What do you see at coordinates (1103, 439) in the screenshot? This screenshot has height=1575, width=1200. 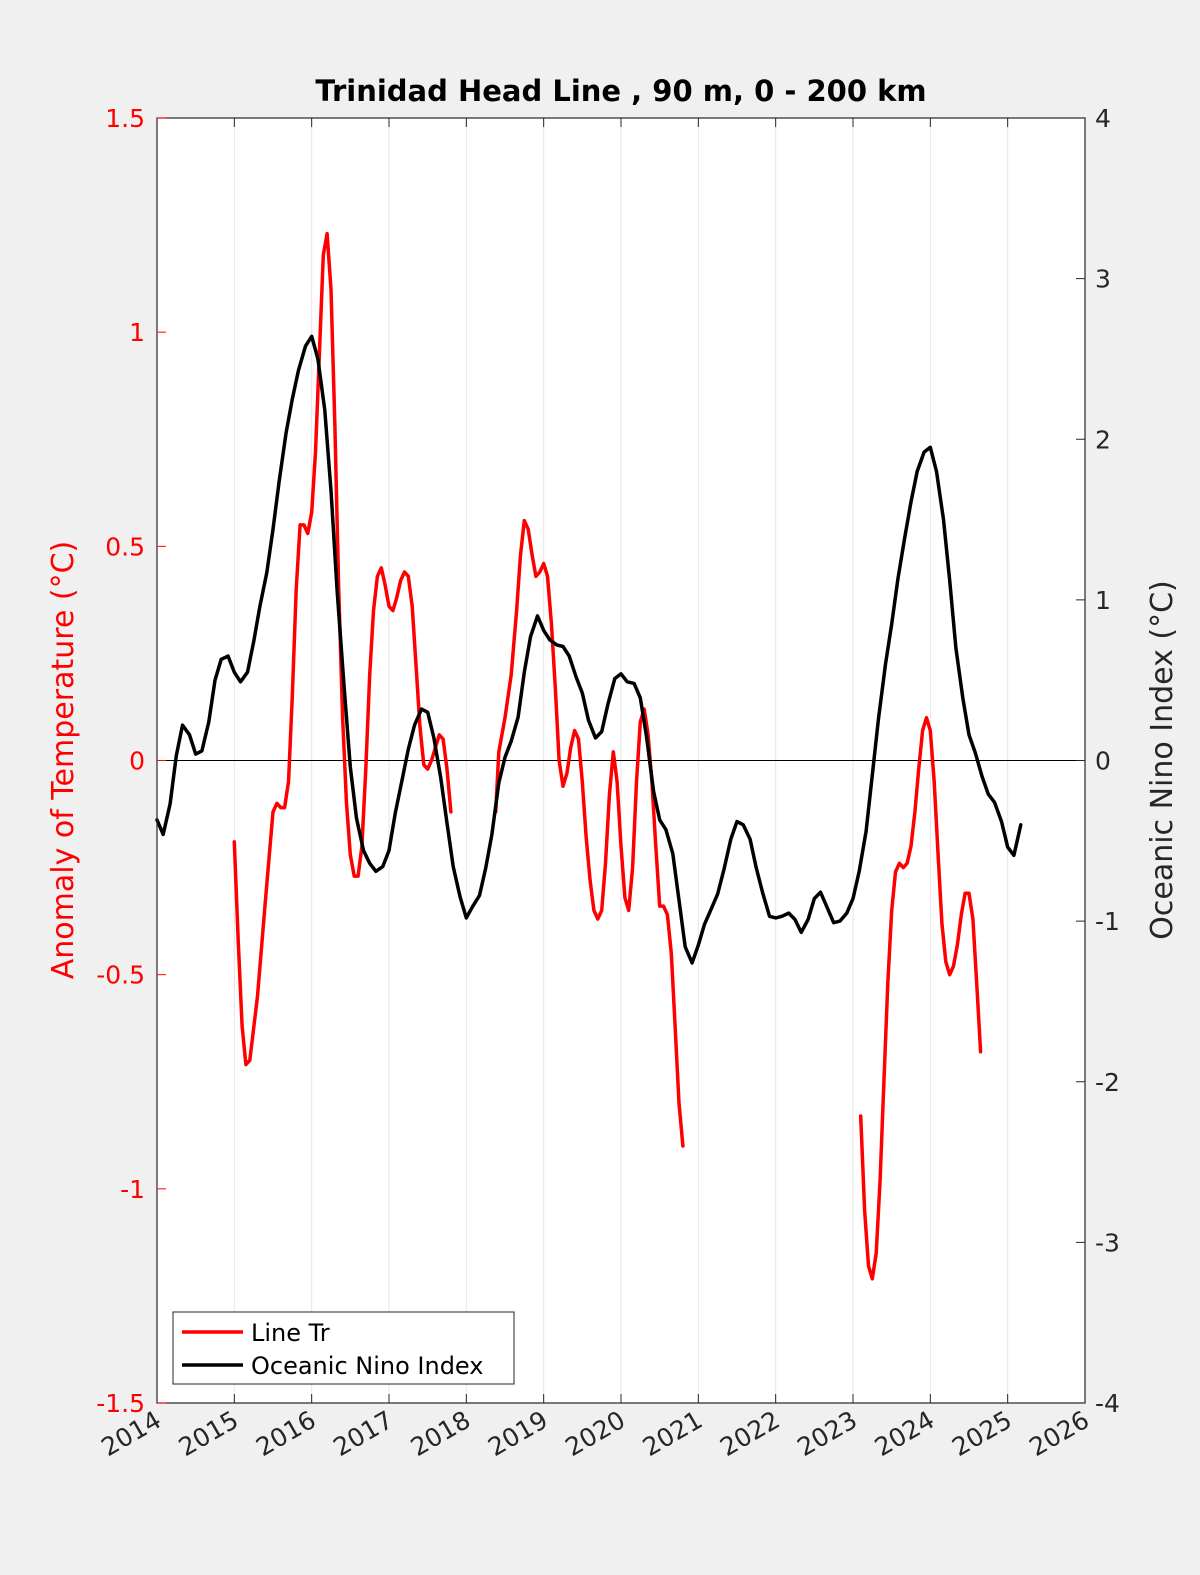 I see `y2-tick-label: 2` at bounding box center [1103, 439].